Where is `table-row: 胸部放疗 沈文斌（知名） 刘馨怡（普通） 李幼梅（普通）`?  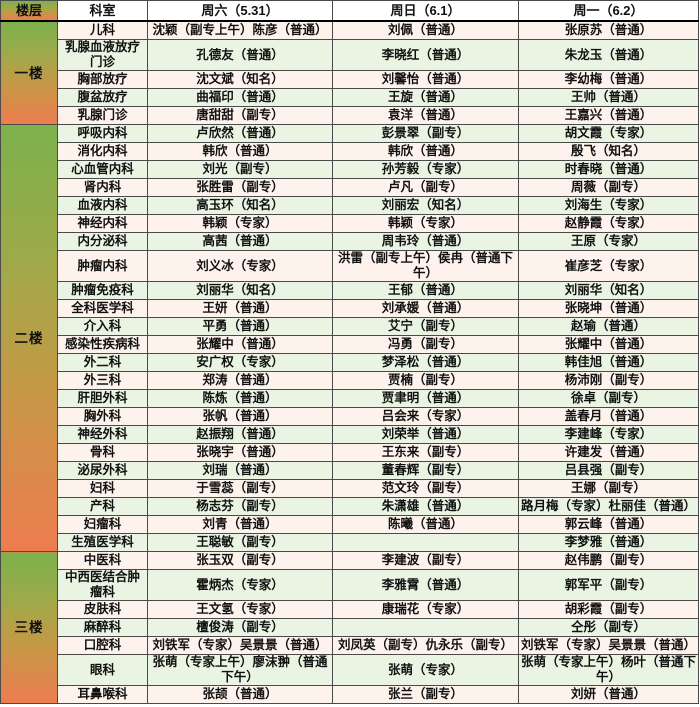 table-row: 胸部放疗 沈文斌（知名） 刘馨怡（普通） 李幼梅（普通） is located at coordinates (350, 79).